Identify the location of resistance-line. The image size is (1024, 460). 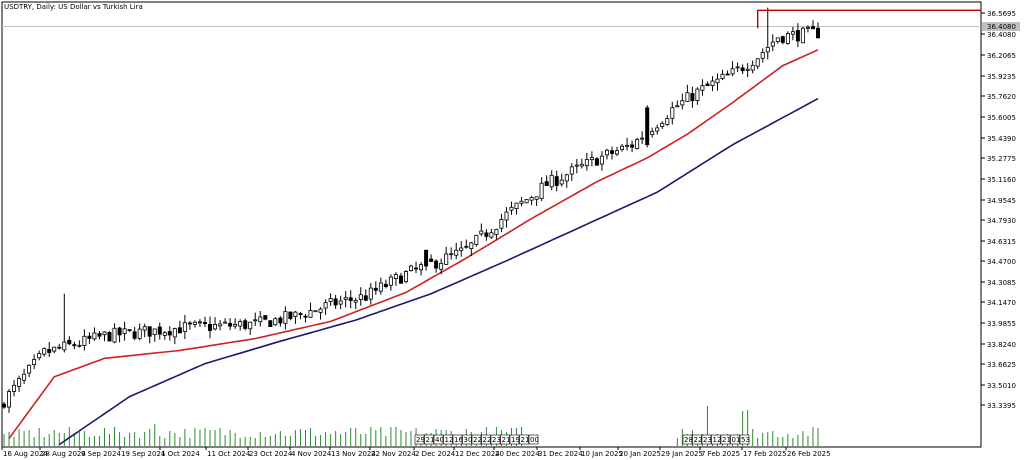
(869, 19).